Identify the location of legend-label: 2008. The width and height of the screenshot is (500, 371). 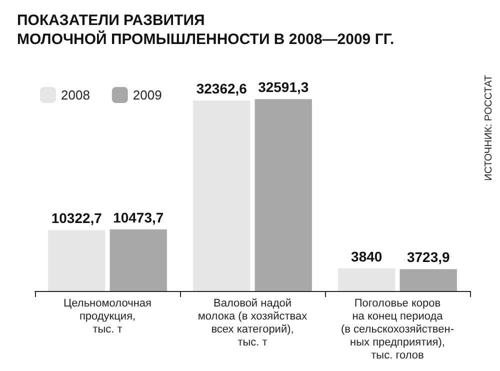
(75, 95).